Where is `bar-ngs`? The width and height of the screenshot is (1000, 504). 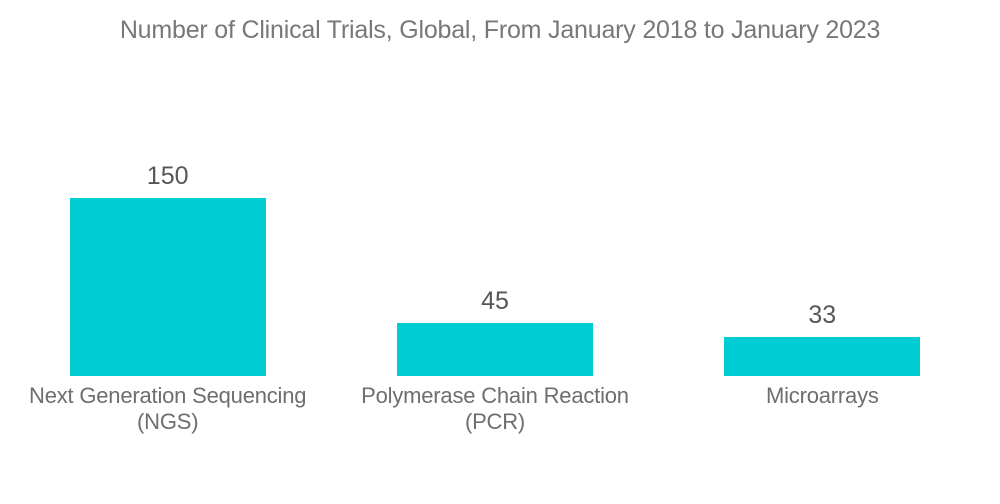
bar-ngs is located at coordinates (167, 287).